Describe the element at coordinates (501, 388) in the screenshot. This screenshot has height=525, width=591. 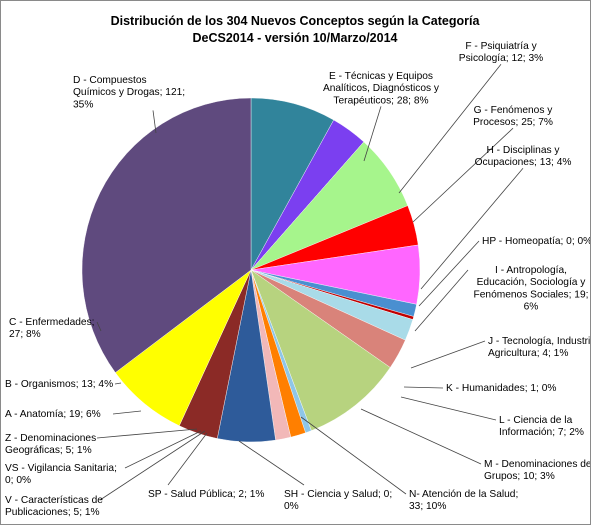
I see `data-label-k: K - Humanidades; 1; 0%` at that location.